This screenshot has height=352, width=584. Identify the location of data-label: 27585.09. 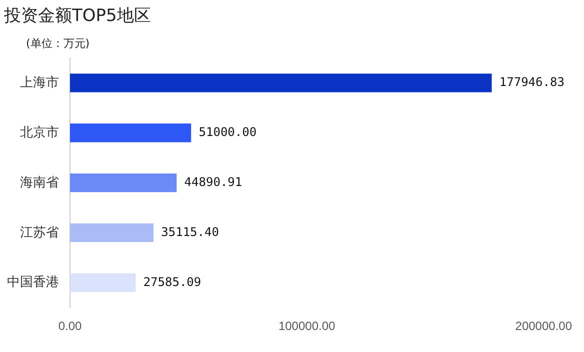
(172, 281).